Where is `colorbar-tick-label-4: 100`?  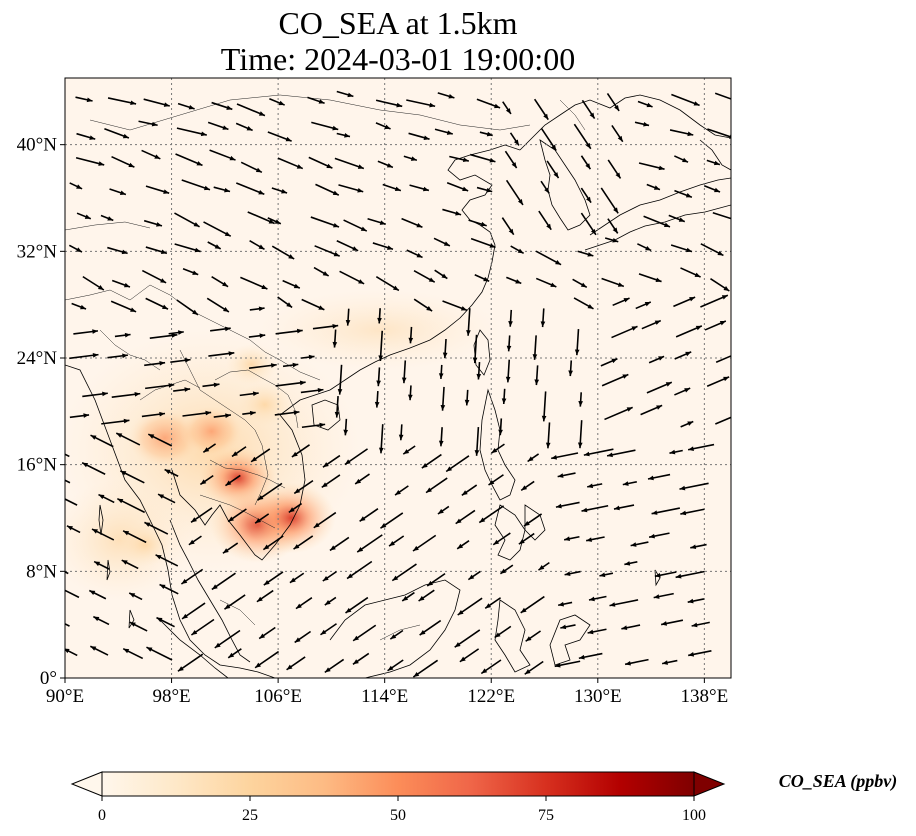
colorbar-tick-label-4: 100 is located at coordinates (694, 815).